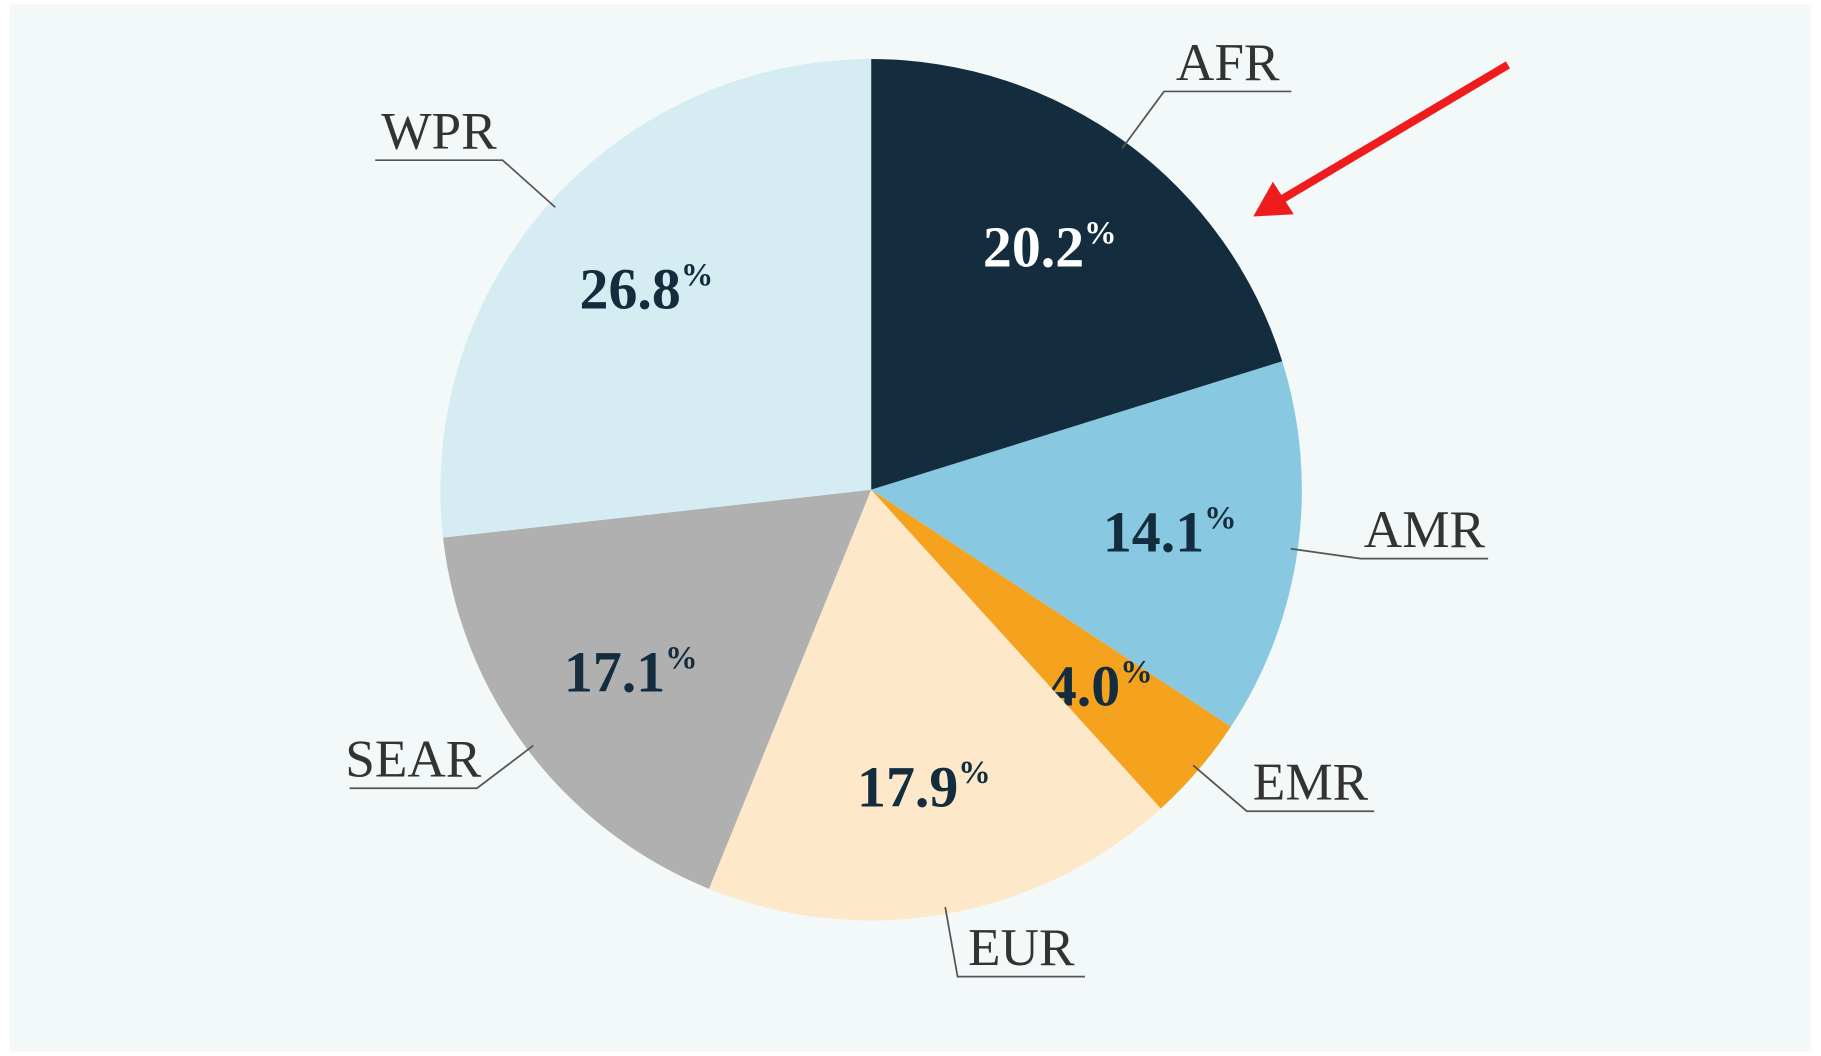 This screenshot has width=1821, height=1056. What do you see at coordinates (413, 759) in the screenshot?
I see `category-label: SEAR` at bounding box center [413, 759].